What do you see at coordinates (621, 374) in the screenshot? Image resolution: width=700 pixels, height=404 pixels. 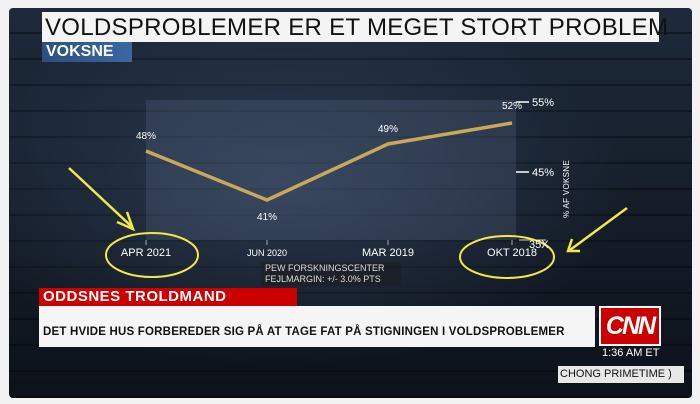 I see `program-ticker: CHONG PRIMETIME )` at bounding box center [621, 374].